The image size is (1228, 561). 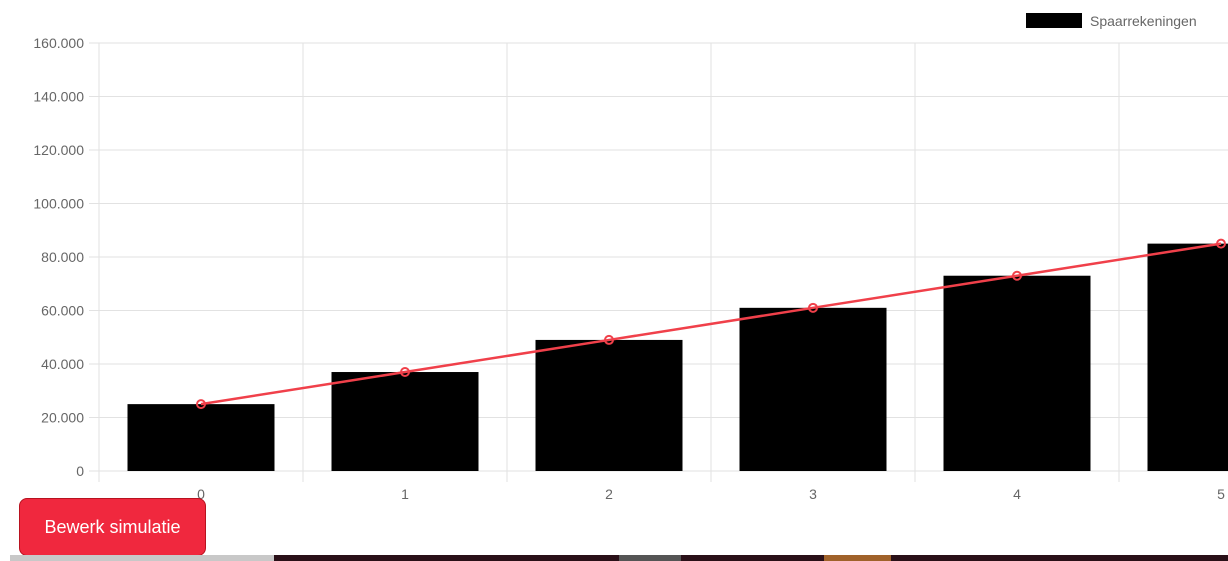 I want to click on x-tick-label: 2, so click(x=609, y=494).